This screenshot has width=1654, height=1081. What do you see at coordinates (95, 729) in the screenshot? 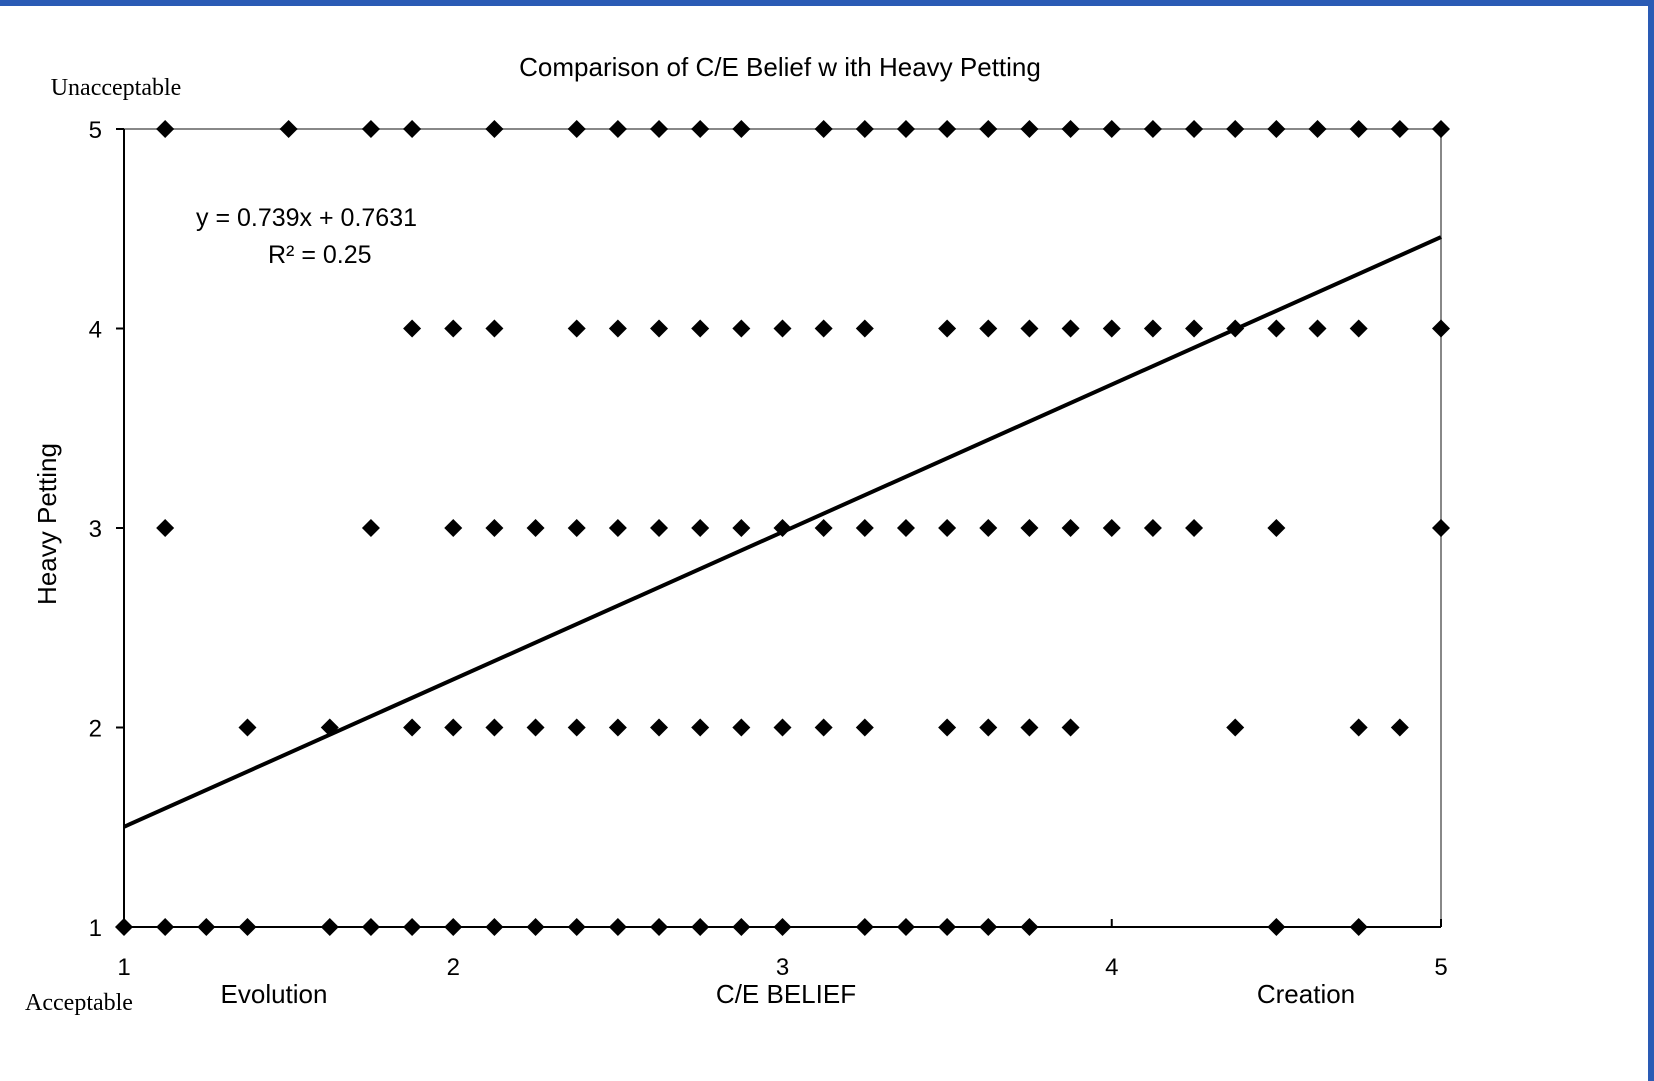
I see `y-tick-label: 2` at bounding box center [95, 729].